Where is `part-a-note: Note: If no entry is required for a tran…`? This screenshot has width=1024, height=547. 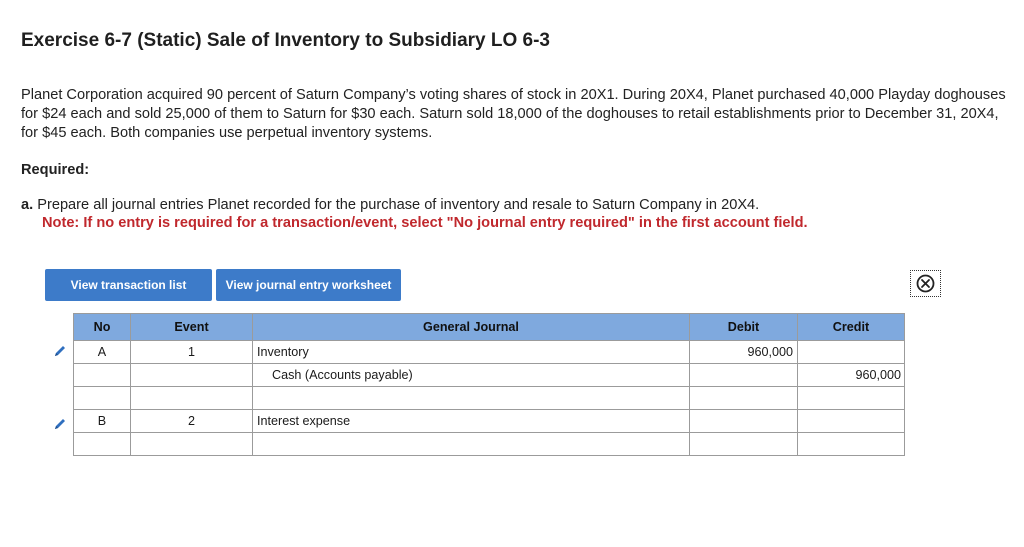
part-a-note: Note: If no entry is required for a tran… is located at coordinates (425, 223).